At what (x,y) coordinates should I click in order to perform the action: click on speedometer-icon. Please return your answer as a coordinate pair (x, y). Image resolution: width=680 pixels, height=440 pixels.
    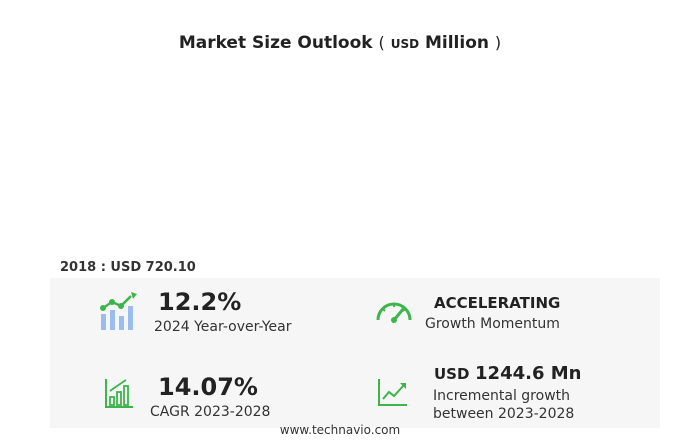
    Looking at the image, I should click on (394, 312).